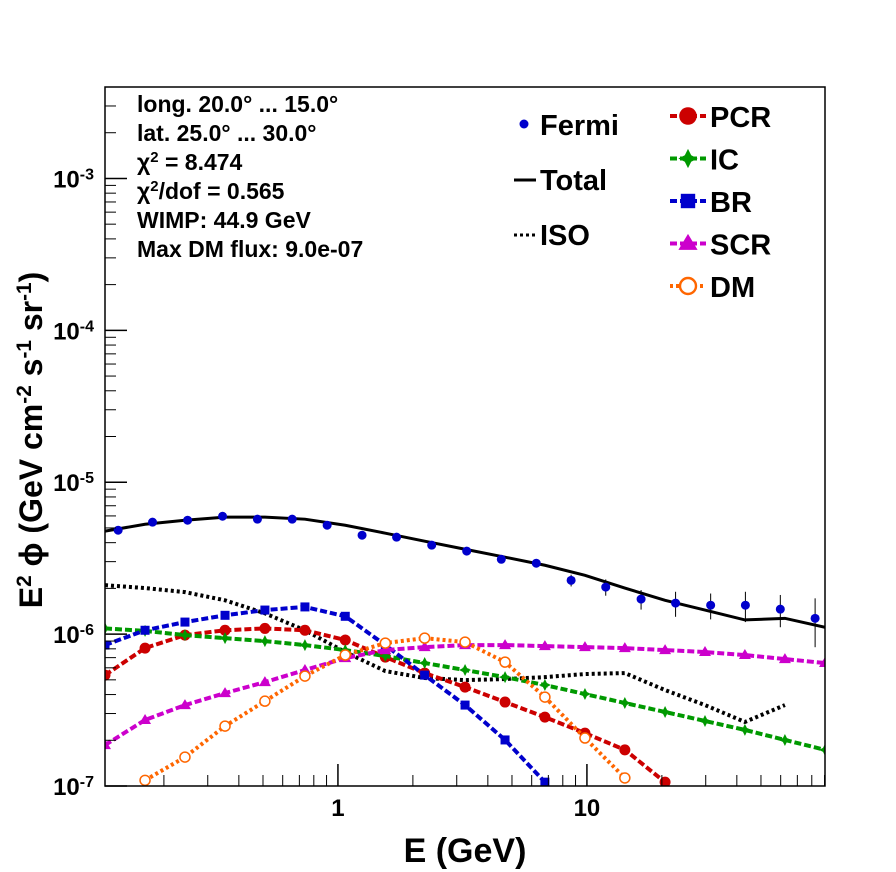 Image resolution: width=896 pixels, height=872 pixels. What do you see at coordinates (731, 203) in the screenshot?
I see `legend-label: BR` at bounding box center [731, 203].